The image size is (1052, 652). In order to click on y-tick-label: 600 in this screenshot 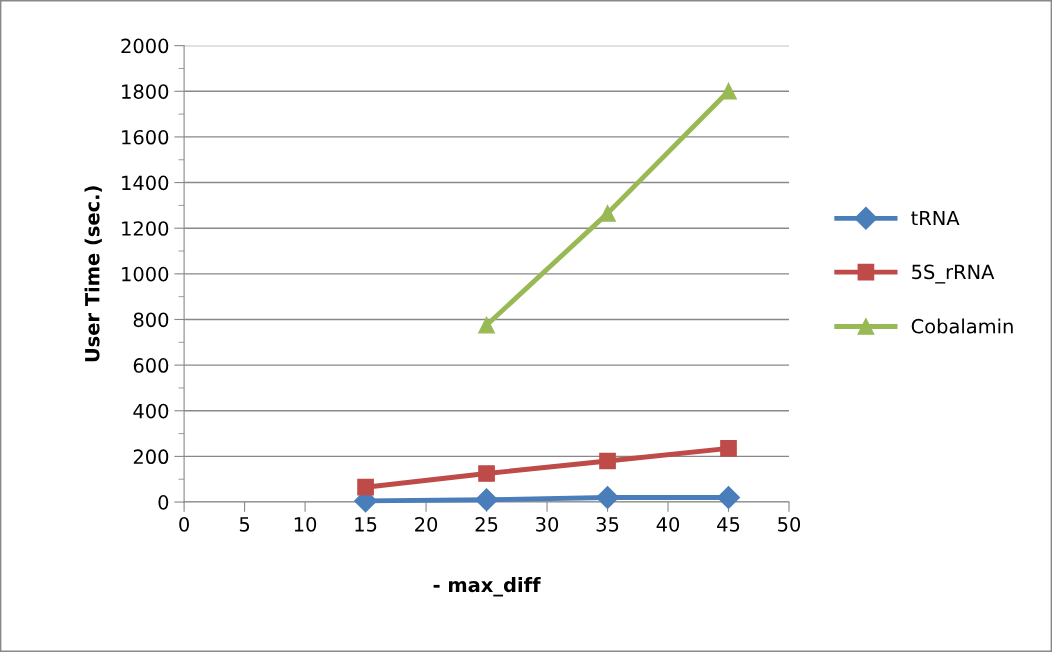, I will do `click(151, 365)`.